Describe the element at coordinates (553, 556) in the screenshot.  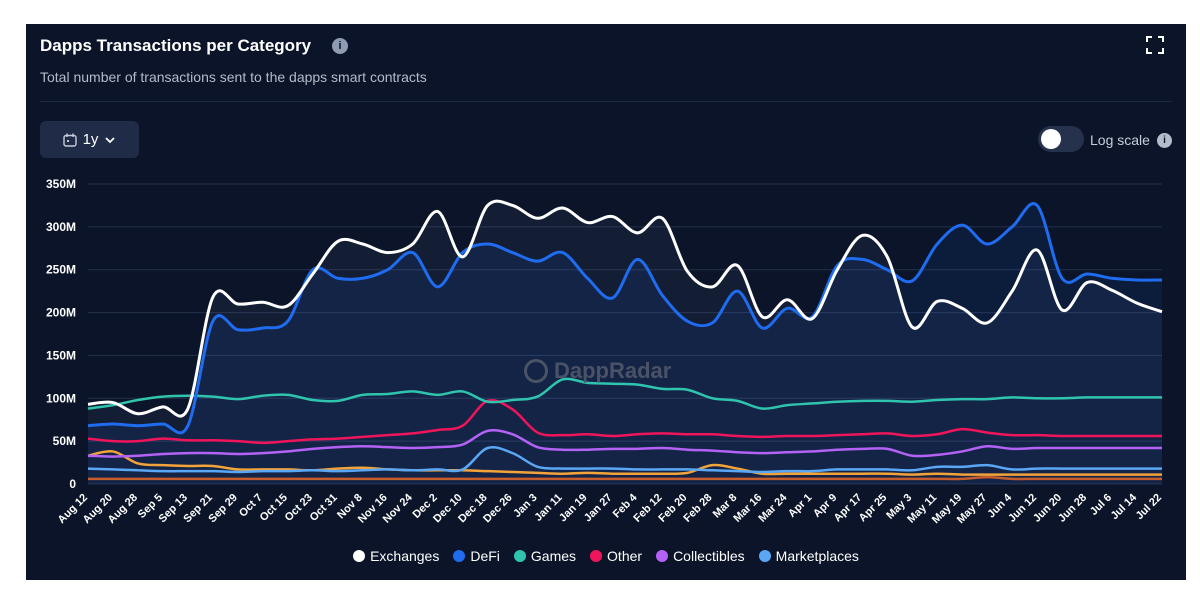
I see `legend-label: Games` at that location.